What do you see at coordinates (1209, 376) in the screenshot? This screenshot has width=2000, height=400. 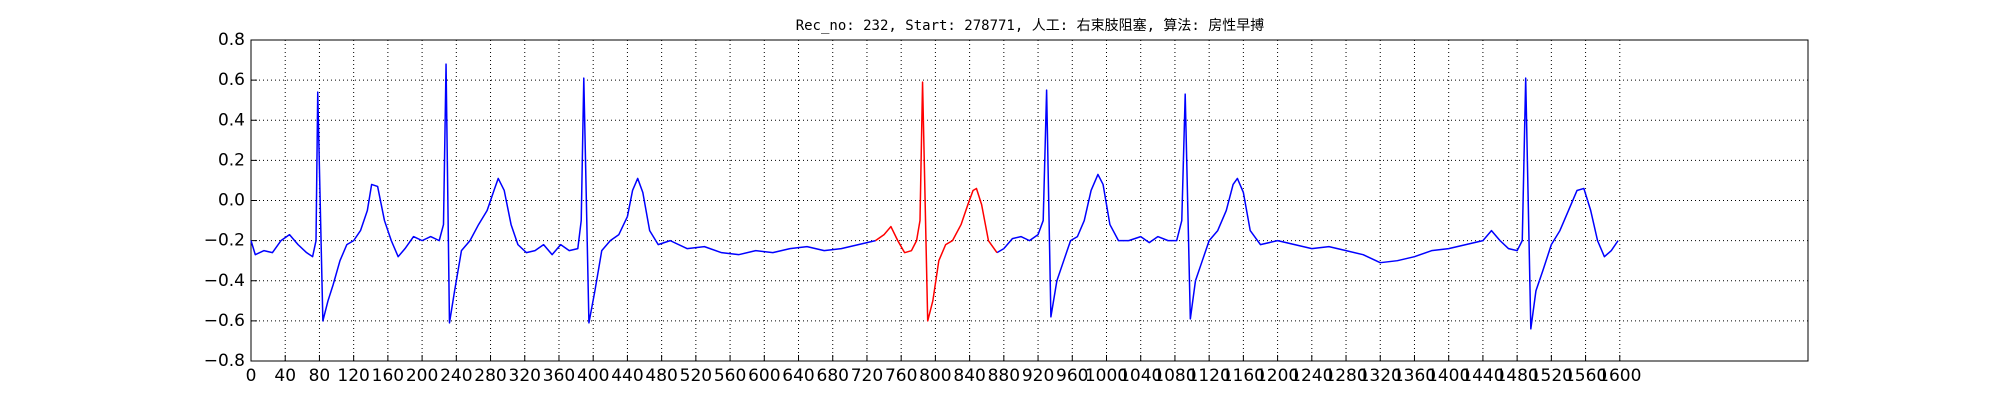 I see `x-tick-label: 1120` at bounding box center [1209, 376].